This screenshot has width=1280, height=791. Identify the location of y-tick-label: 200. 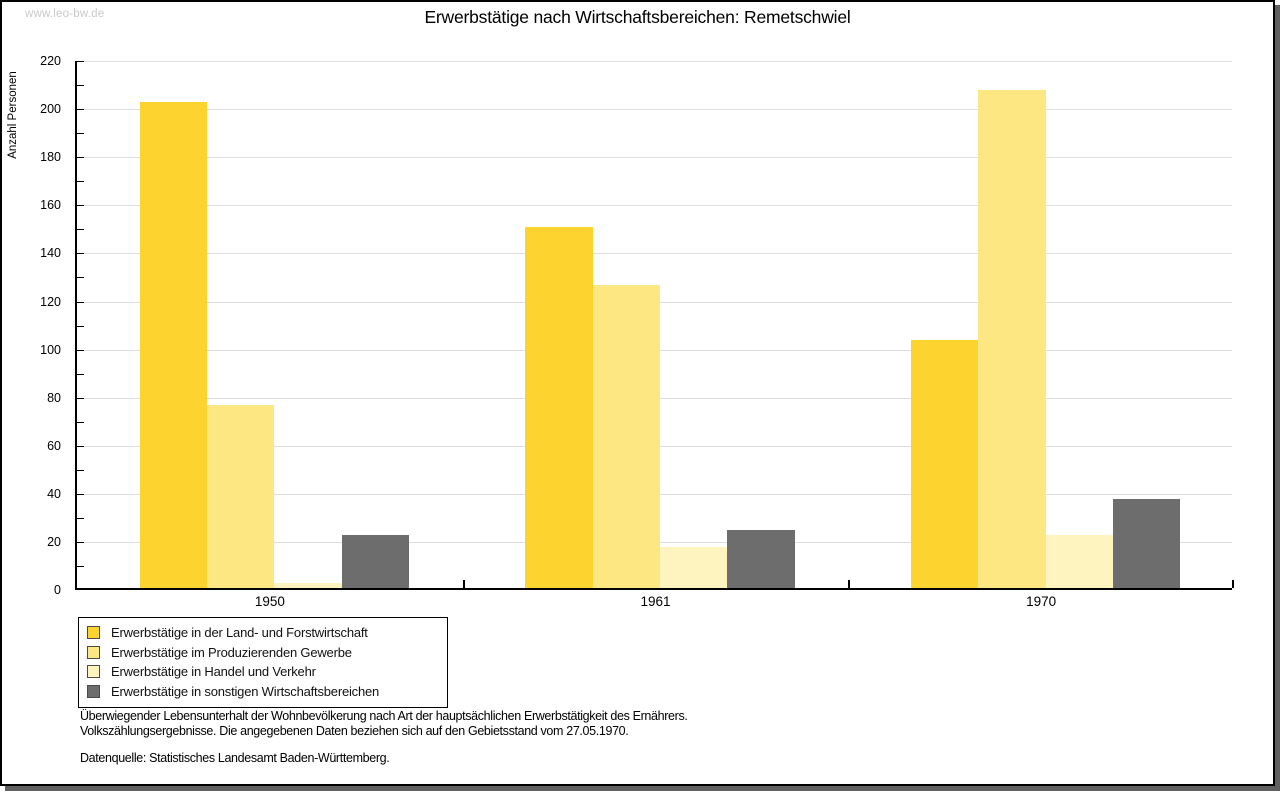
(50, 109).